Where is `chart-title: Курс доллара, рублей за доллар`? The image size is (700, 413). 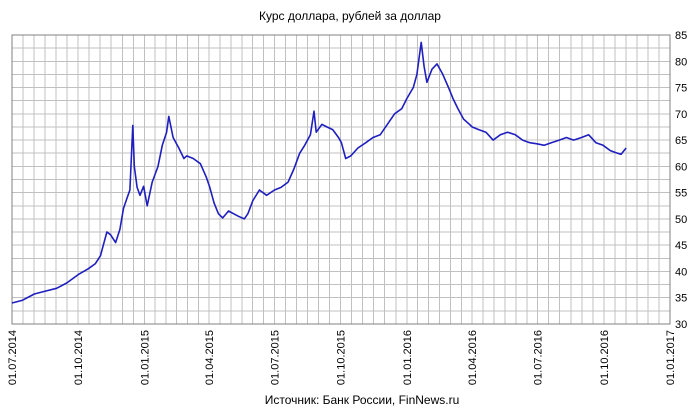
chart-title: Курс доллара, рублей за доллар is located at coordinates (350, 16).